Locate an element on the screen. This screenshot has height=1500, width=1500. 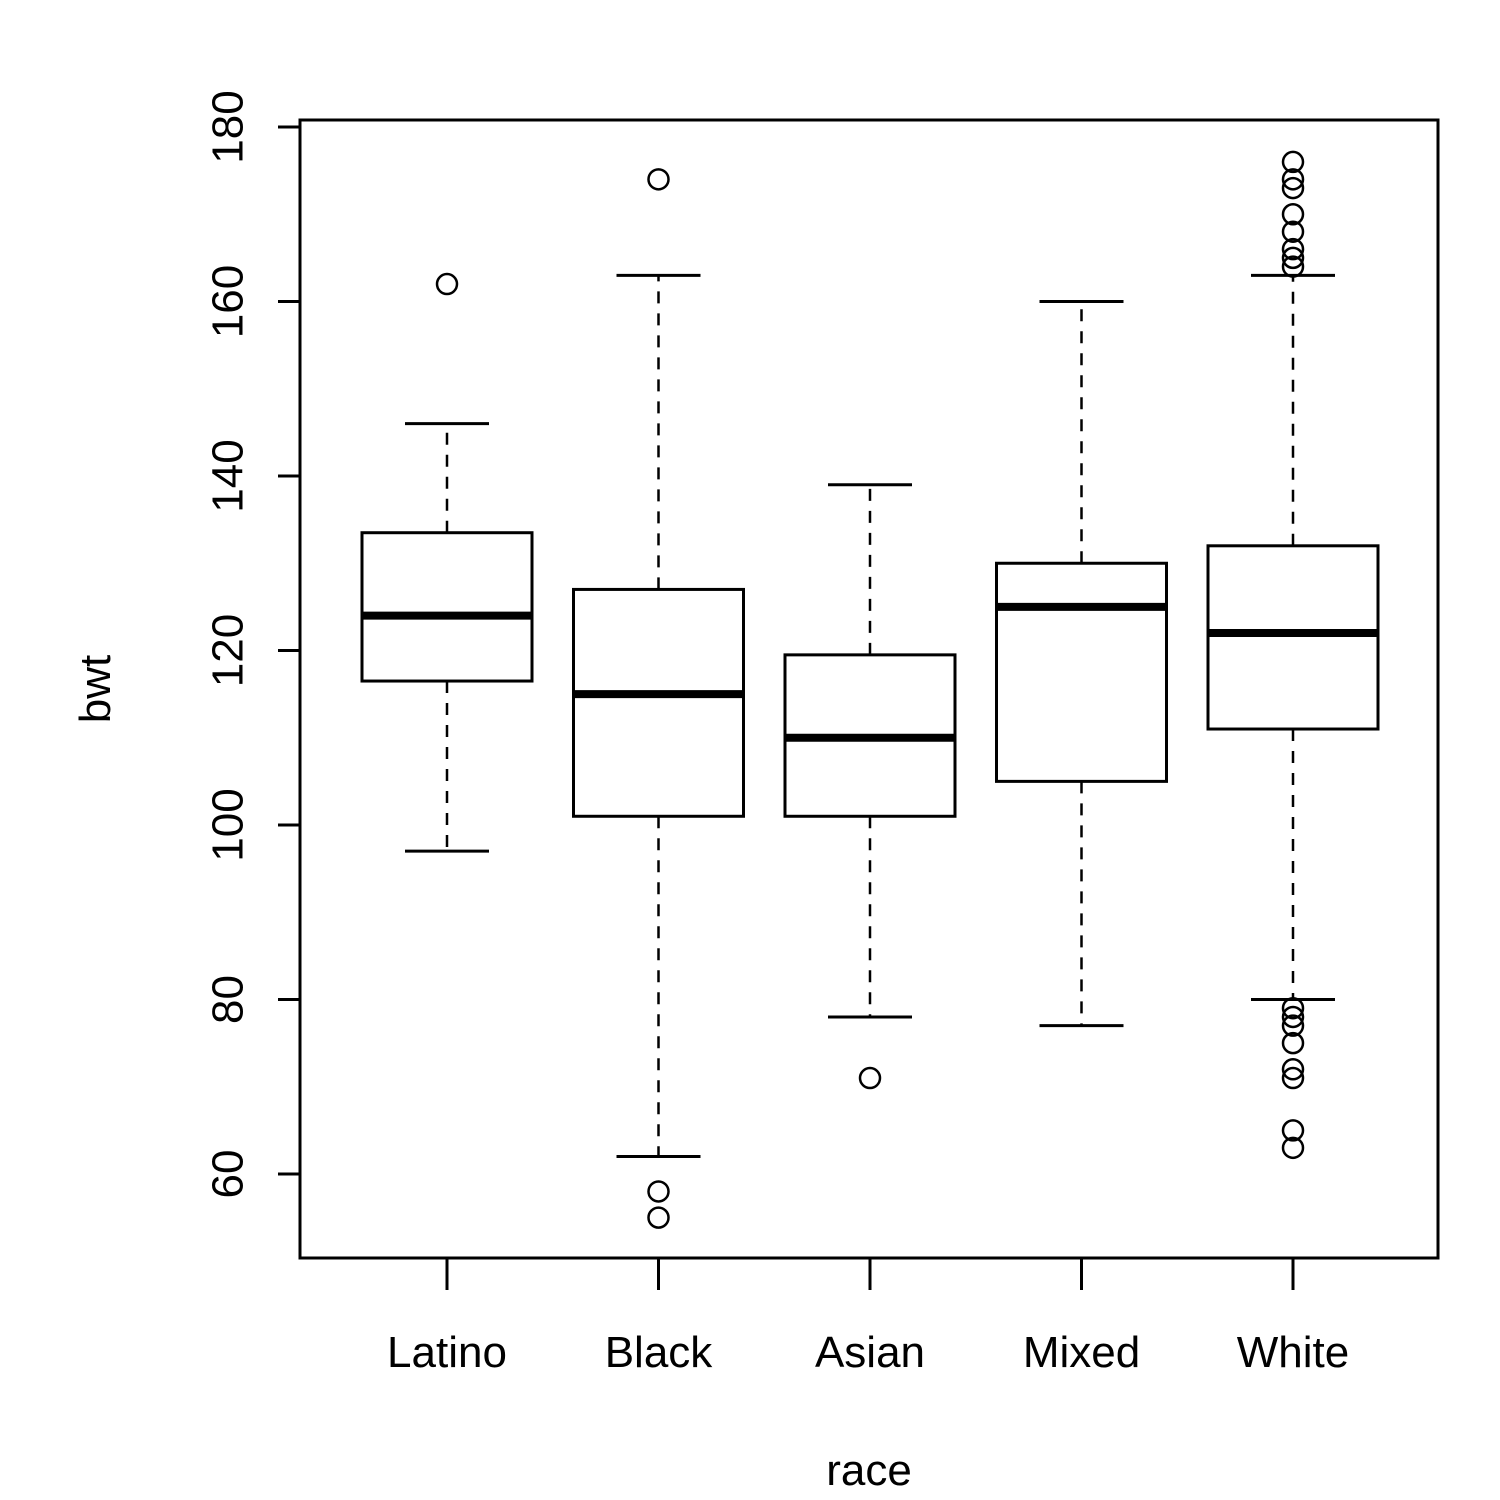
y-tick-label: 80 is located at coordinates (228, 999).